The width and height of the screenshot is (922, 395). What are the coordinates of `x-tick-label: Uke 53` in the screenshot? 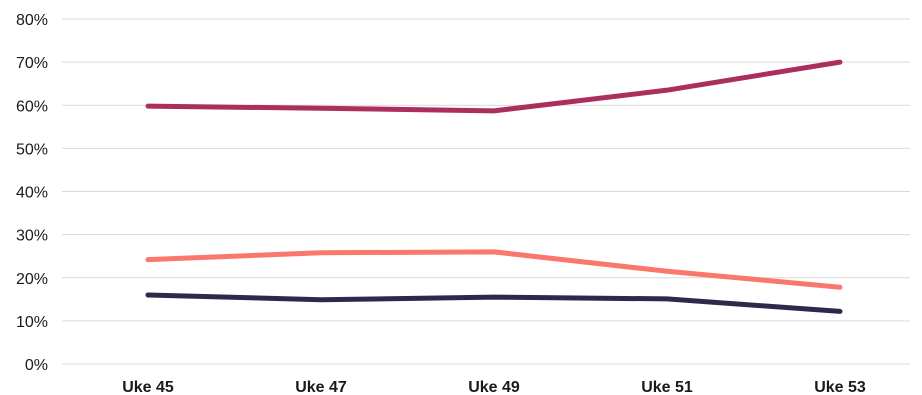 It's located at (840, 387).